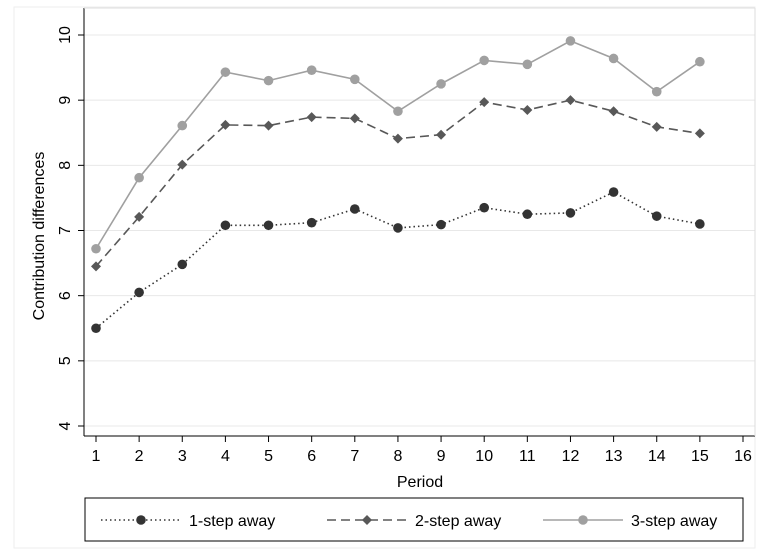 Image resolution: width=762 pixels, height=559 pixels. What do you see at coordinates (188, 521) in the screenshot?
I see `legend-item-1: 1-step away` at bounding box center [188, 521].